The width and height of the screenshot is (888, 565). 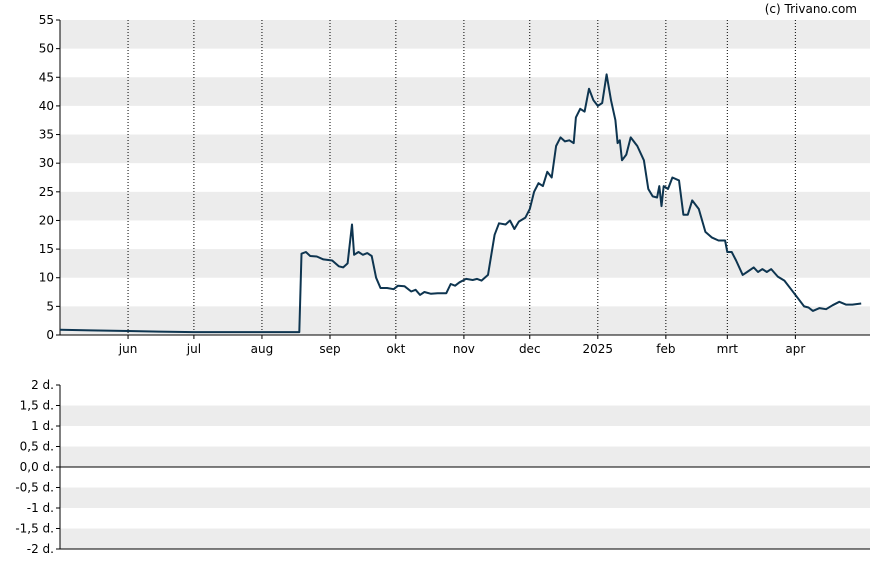 I want to click on y-tick-label: 55, so click(x=46, y=20).